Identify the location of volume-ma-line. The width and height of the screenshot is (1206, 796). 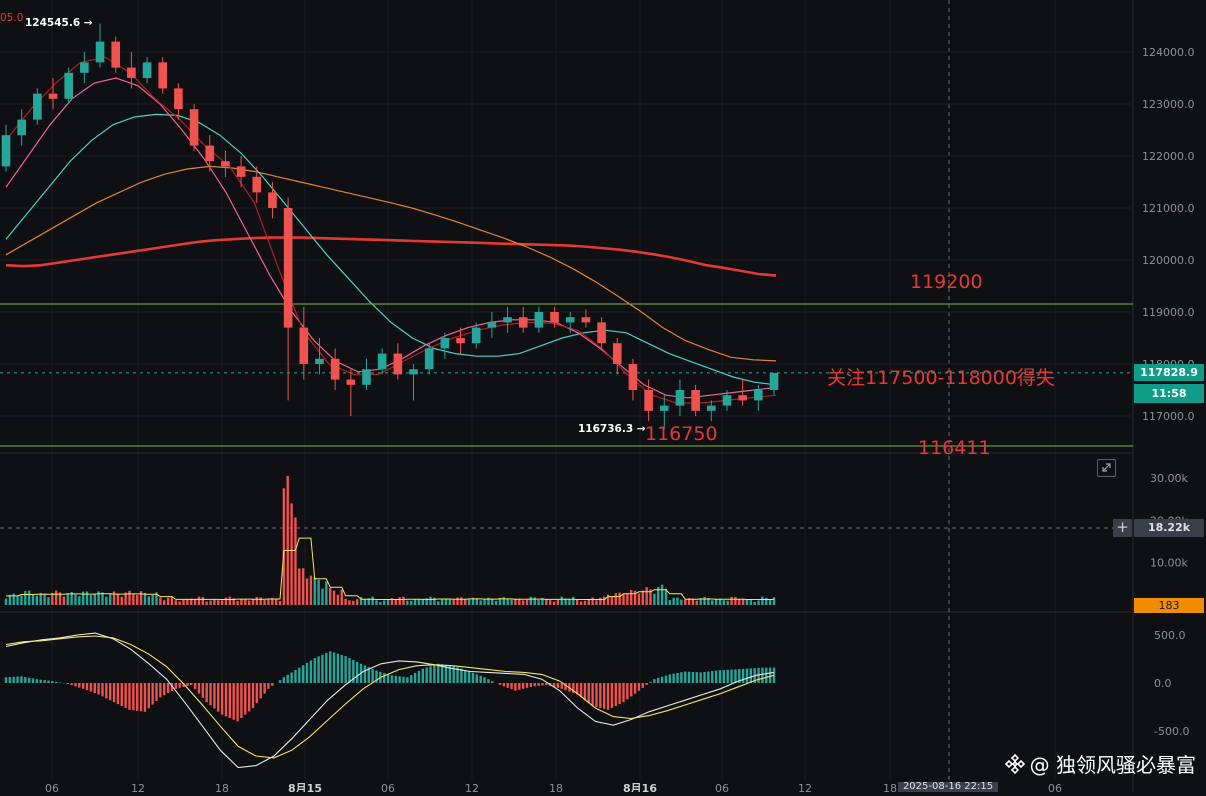
(390, 568).